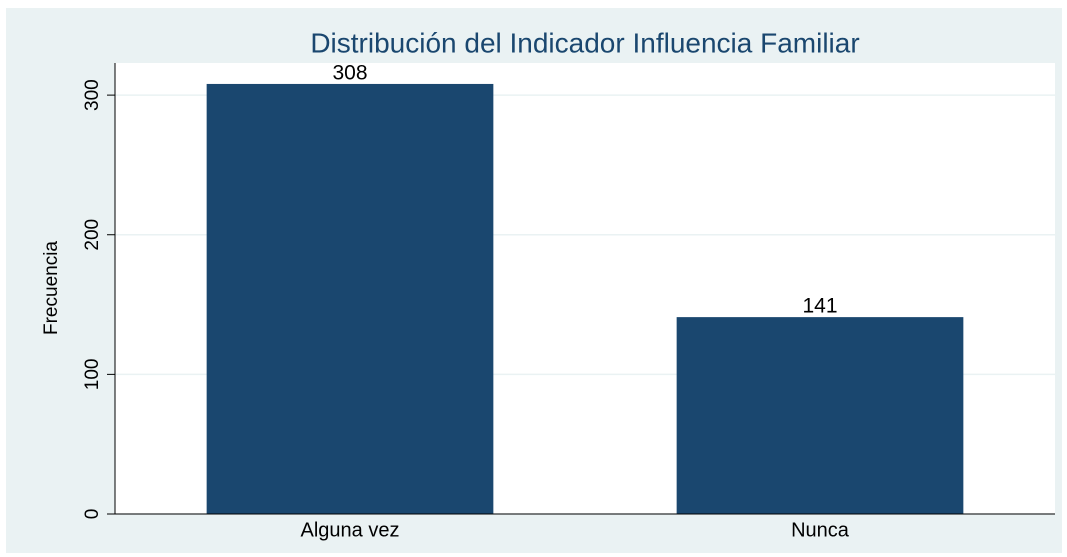 Image resolution: width=1067 pixels, height=557 pixels. Describe the element at coordinates (51, 288) in the screenshot. I see `y-axis-label: Frecuencia` at that location.